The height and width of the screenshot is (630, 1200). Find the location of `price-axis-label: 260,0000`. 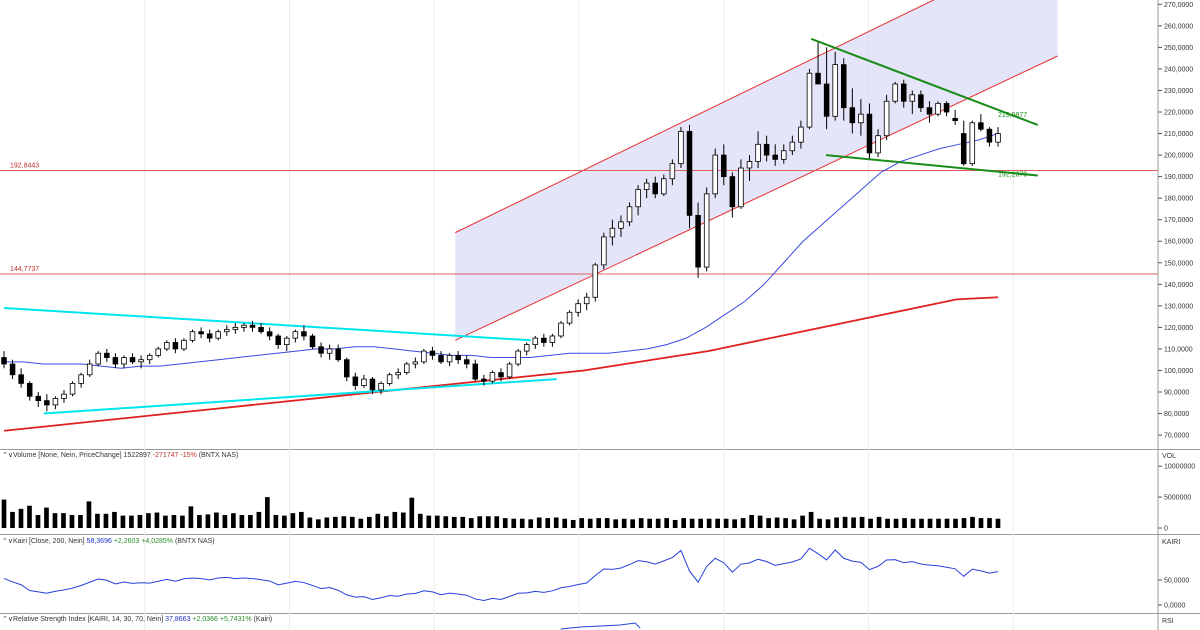

price-axis-label: 260,0000 is located at coordinates (1178, 26).